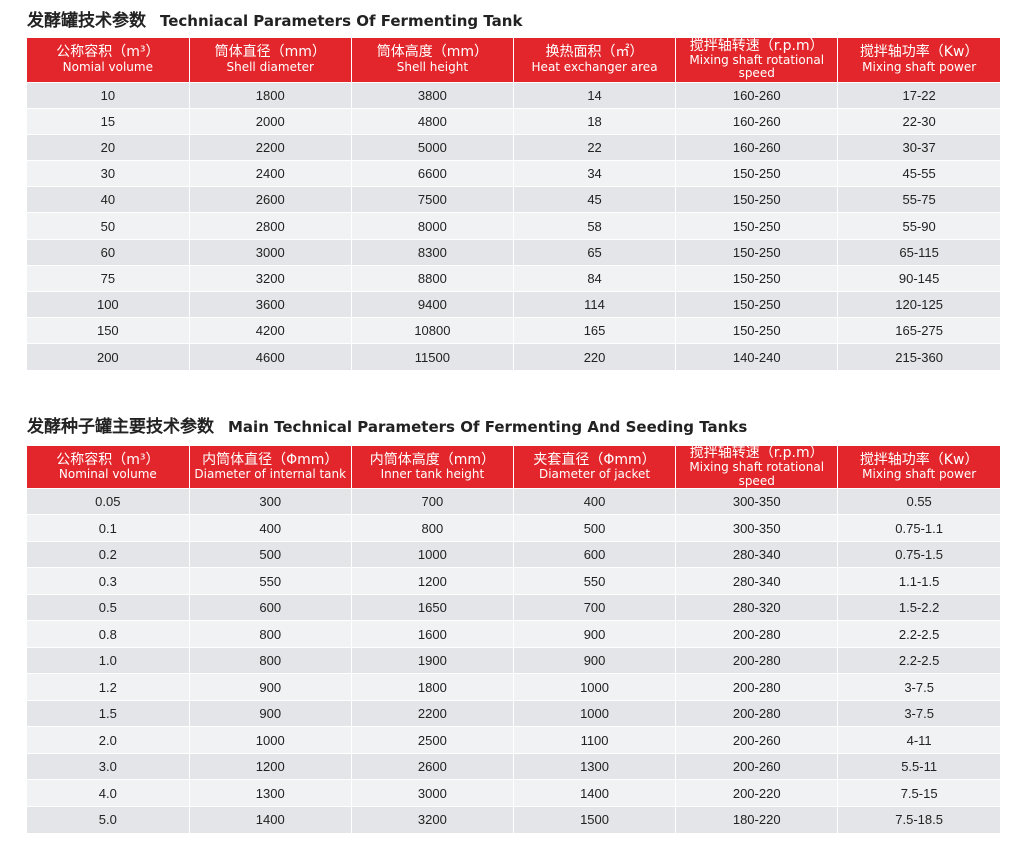  What do you see at coordinates (918, 607) in the screenshot?
I see `cell: 1.5-2.2` at bounding box center [918, 607].